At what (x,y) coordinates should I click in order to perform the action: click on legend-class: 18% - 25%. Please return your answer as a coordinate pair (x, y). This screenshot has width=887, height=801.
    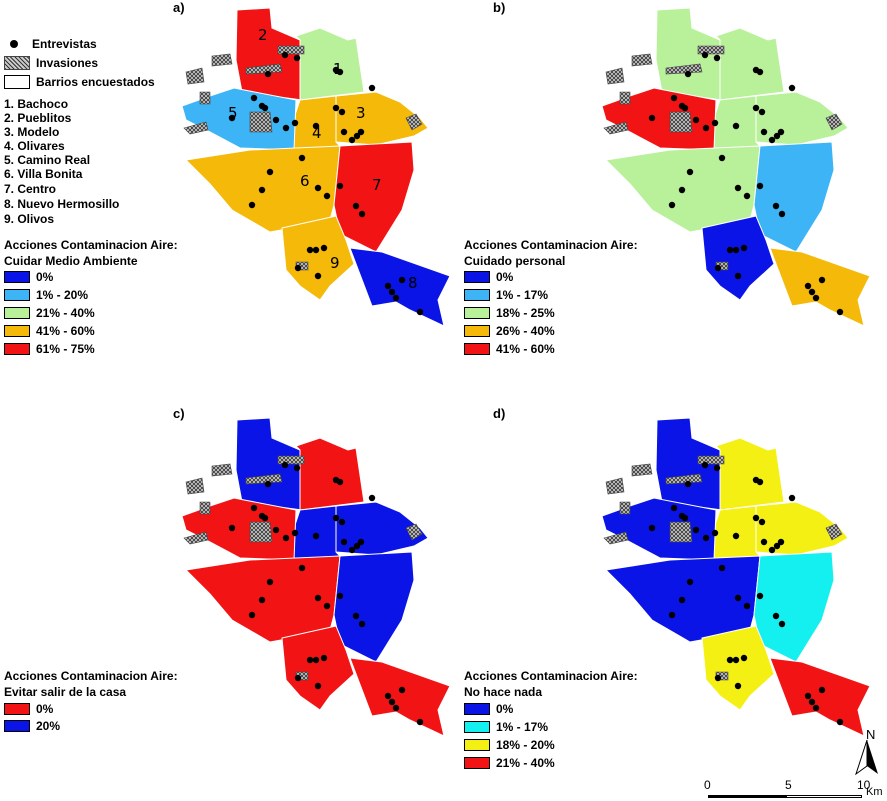
    Looking at the image, I should click on (509, 313).